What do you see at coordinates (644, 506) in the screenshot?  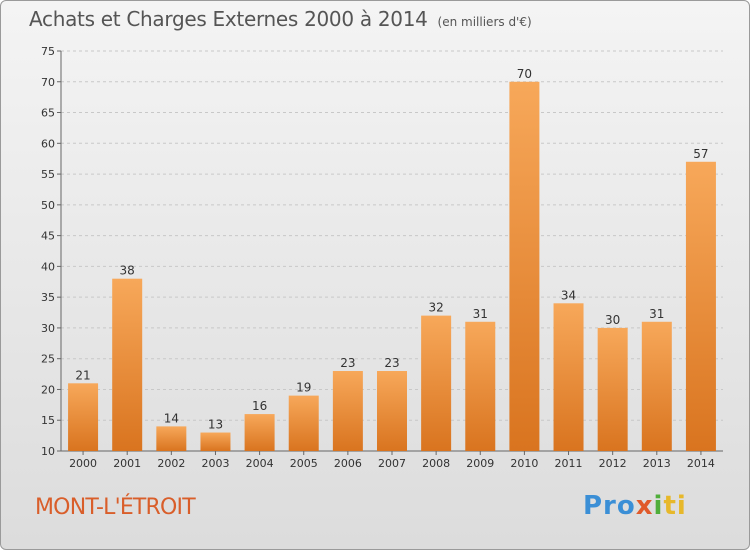 I see `logo-part-2: x` at bounding box center [644, 506].